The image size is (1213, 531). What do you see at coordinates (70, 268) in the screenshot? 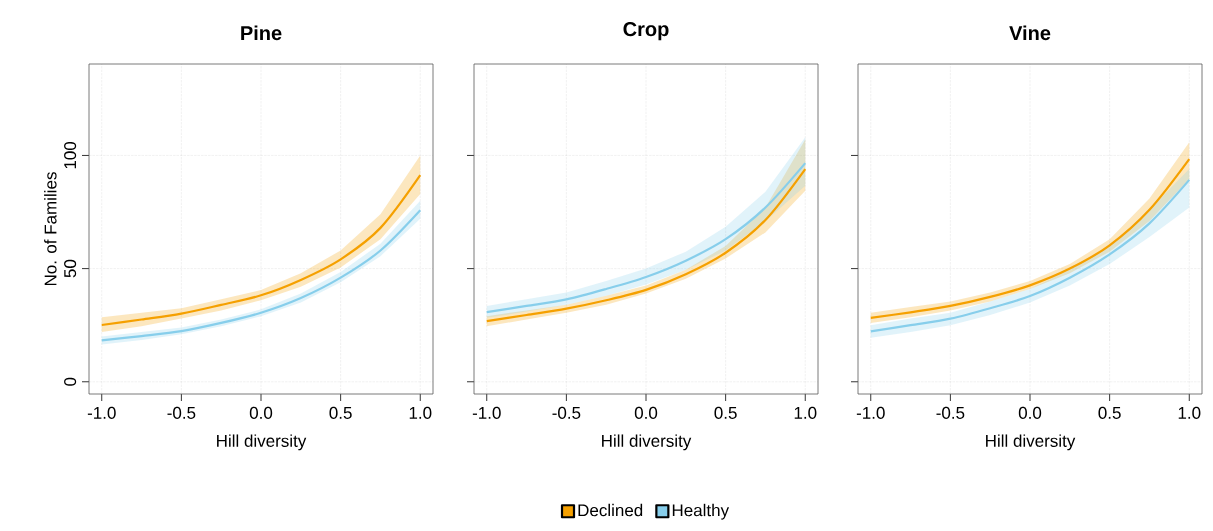
I see `y-tick-label: 50` at bounding box center [70, 268].